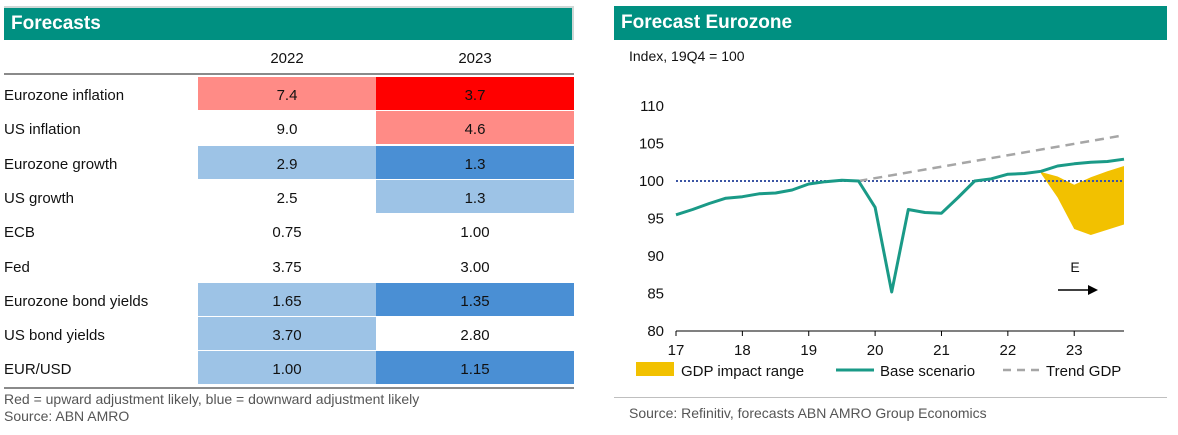 This screenshot has height=435, width=1178. What do you see at coordinates (287, 233) in the screenshot?
I see `cell-2022: 0.75` at bounding box center [287, 233].